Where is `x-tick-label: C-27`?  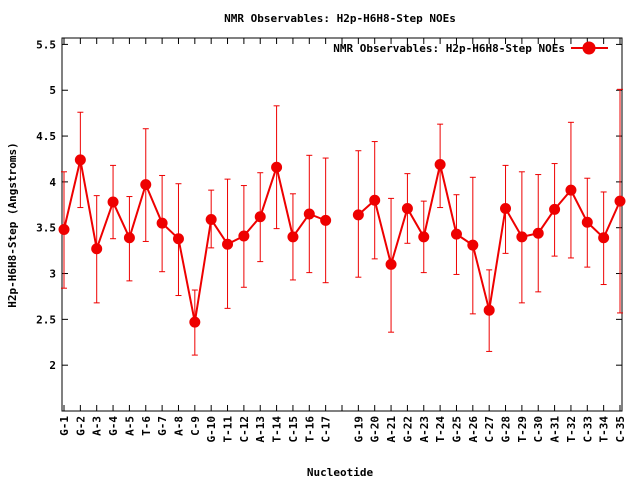 x-tick-label: C-27 is located at coordinates (489, 429).